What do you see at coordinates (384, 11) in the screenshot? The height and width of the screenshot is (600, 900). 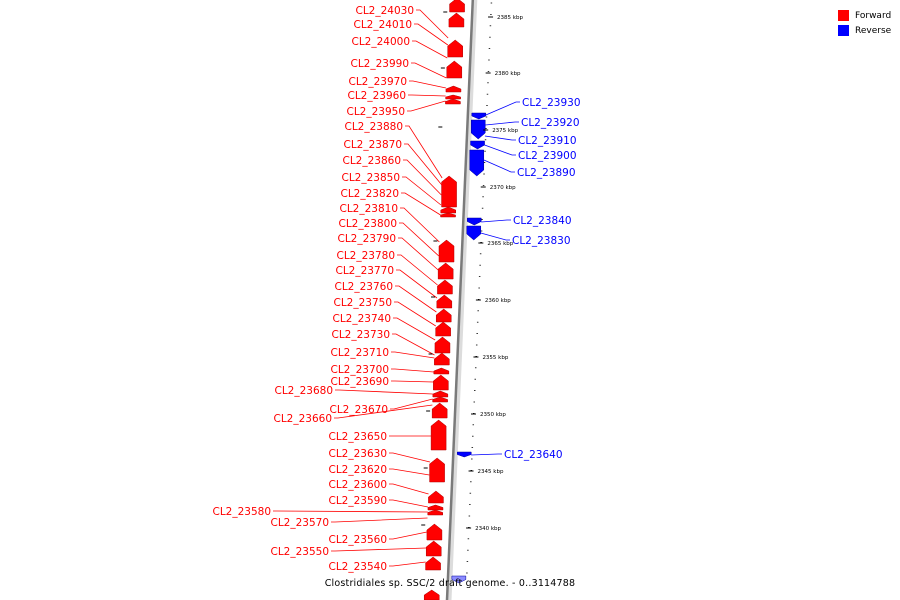 I see `forward-gene-label: CL2_24030` at bounding box center [384, 11].